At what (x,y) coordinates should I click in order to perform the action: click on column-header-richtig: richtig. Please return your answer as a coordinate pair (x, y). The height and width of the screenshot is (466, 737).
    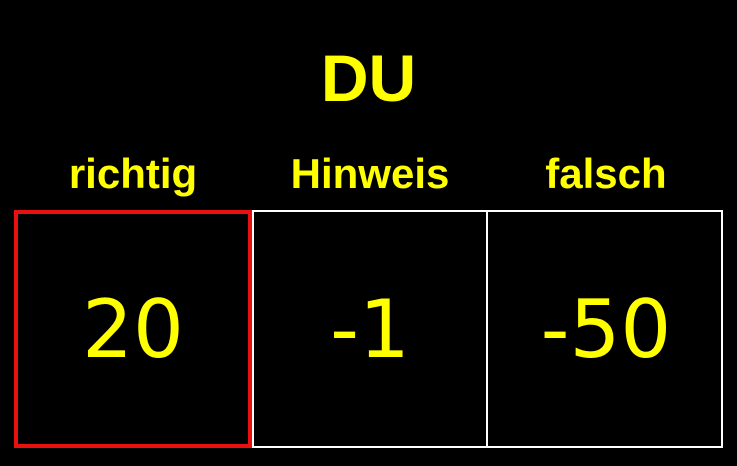
    Looking at the image, I should click on (133, 173).